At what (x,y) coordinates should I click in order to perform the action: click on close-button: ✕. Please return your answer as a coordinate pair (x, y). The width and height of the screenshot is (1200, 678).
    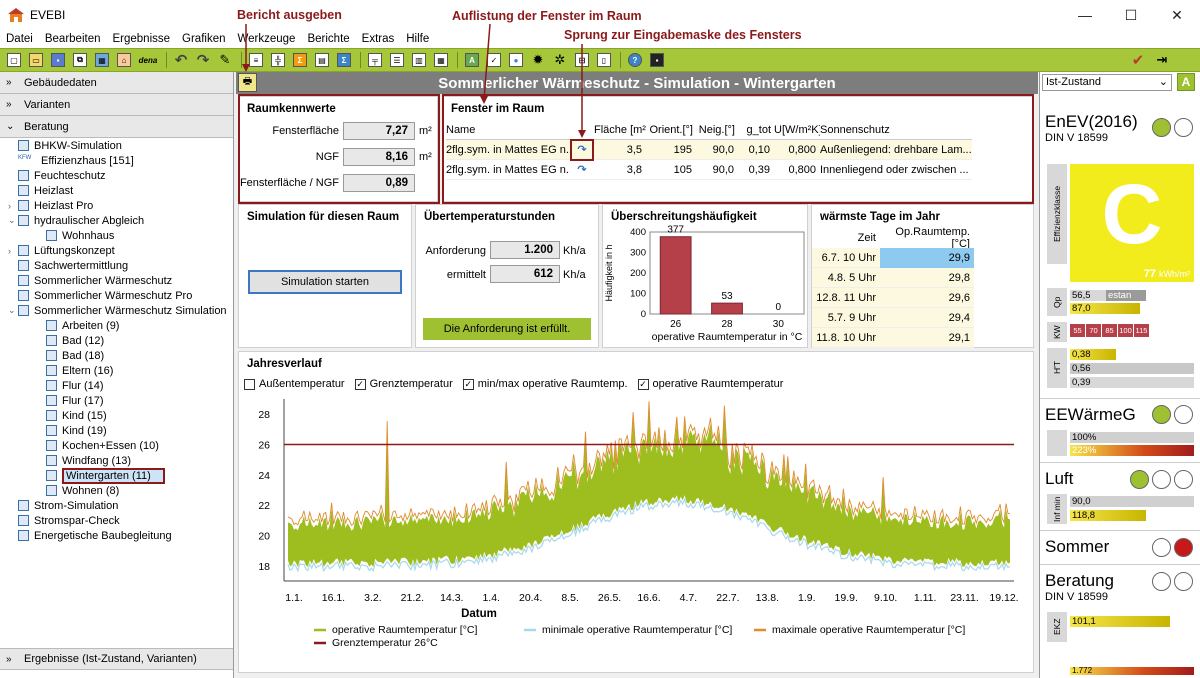
    Looking at the image, I should click on (1177, 14).